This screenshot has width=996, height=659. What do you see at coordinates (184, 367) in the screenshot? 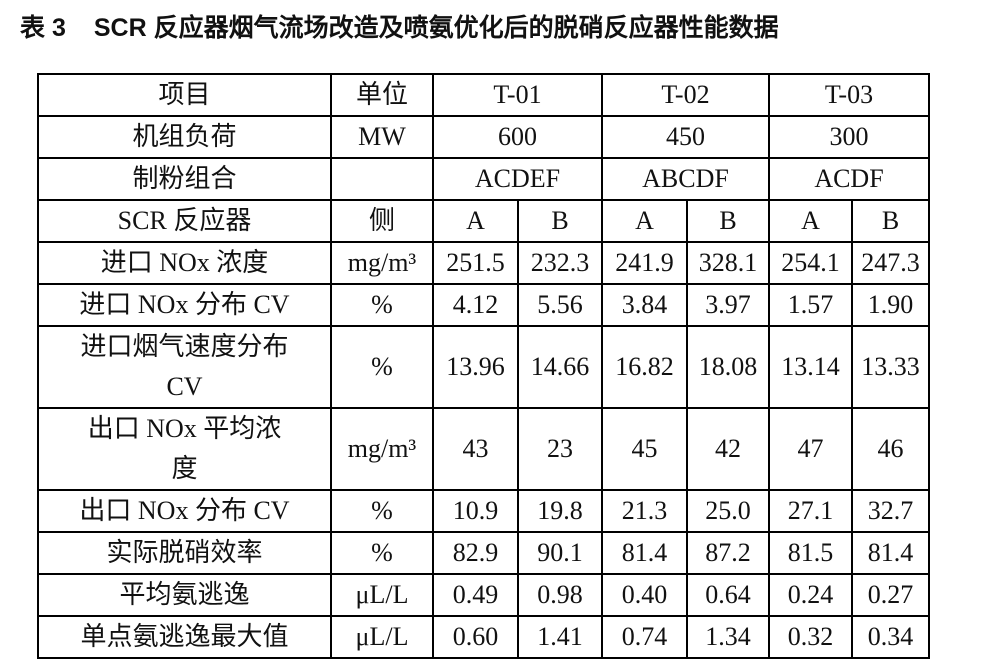
I see `row-label: 进口烟气速度分布 CV` at bounding box center [184, 367].